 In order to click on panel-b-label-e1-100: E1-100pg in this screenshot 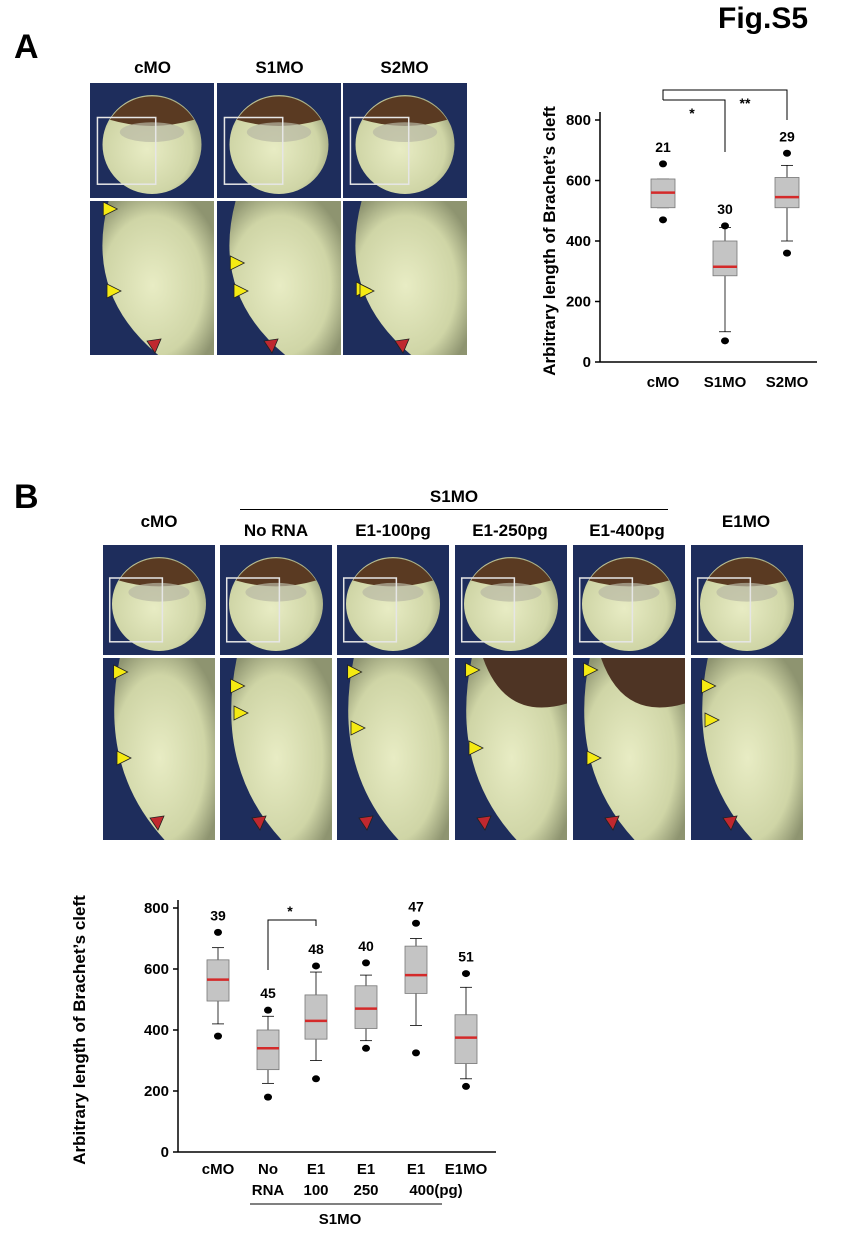, I will do `click(393, 530)`.